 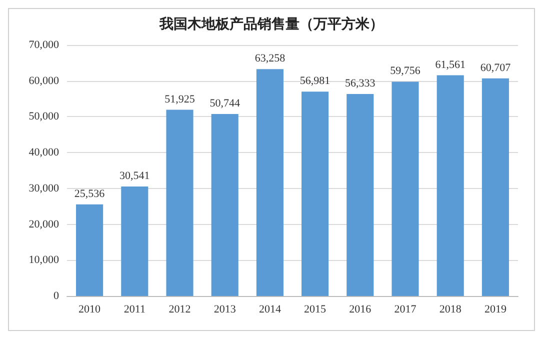 I want to click on data-label: 56,333, so click(x=360, y=84).